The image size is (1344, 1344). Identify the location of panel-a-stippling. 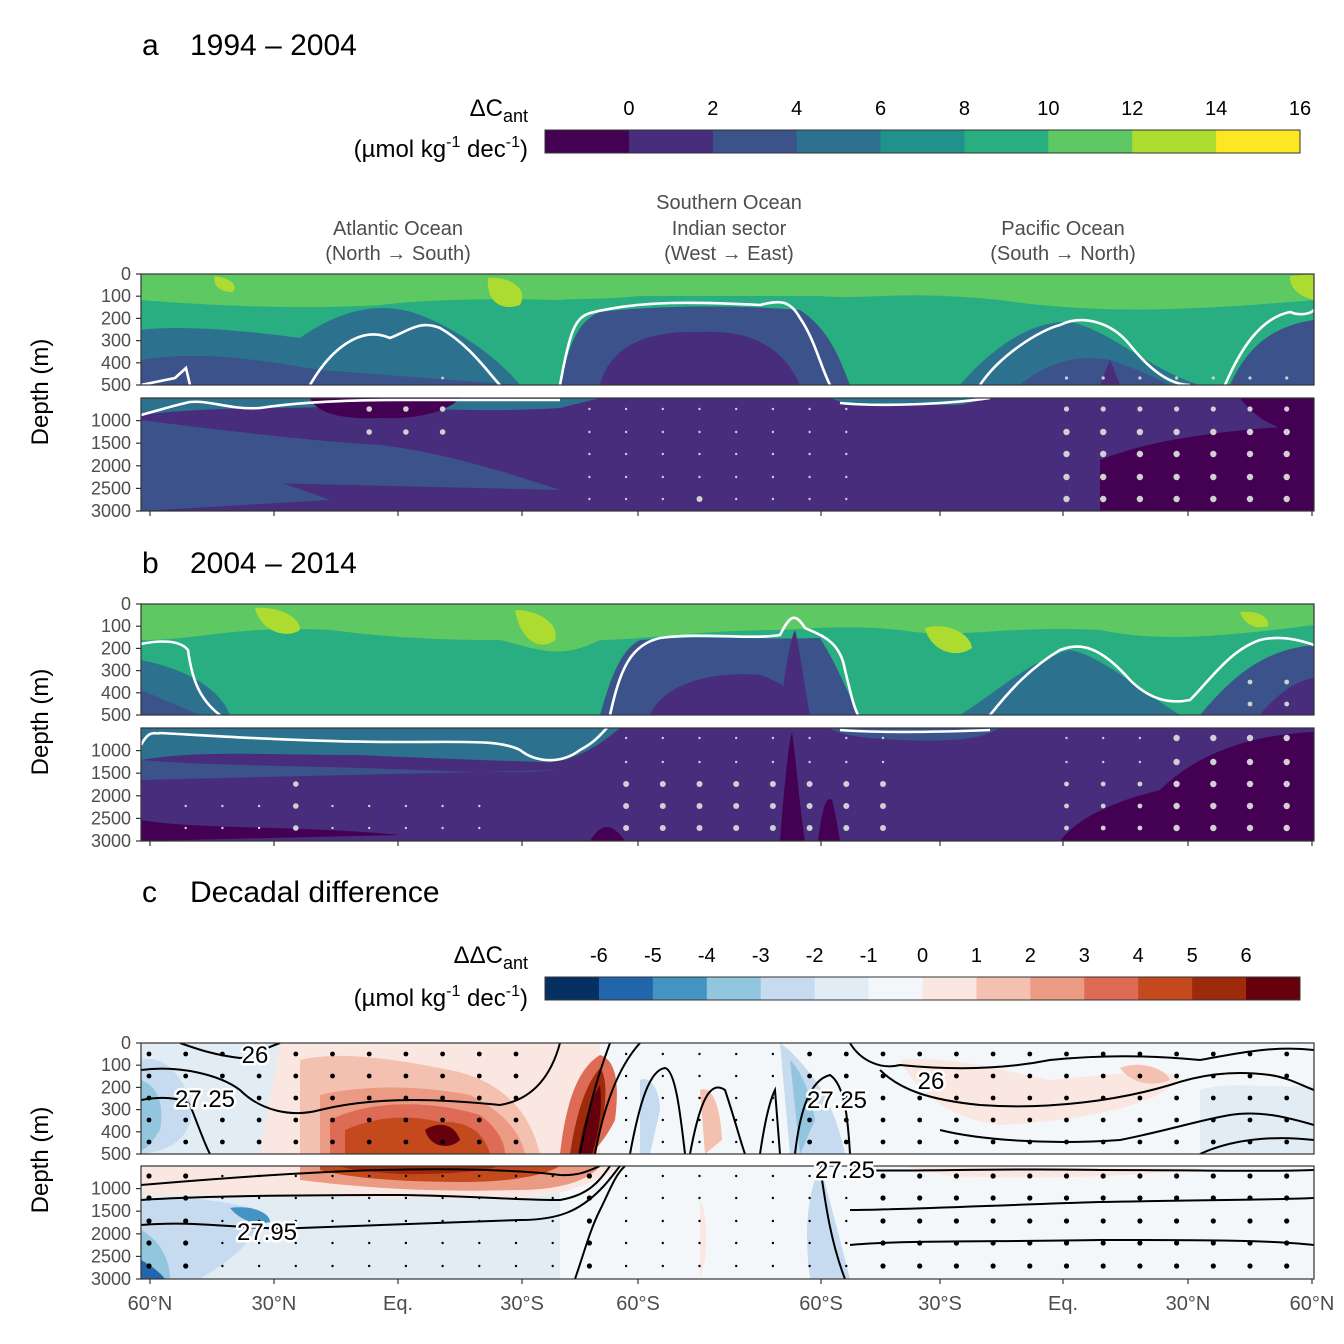
(828, 439).